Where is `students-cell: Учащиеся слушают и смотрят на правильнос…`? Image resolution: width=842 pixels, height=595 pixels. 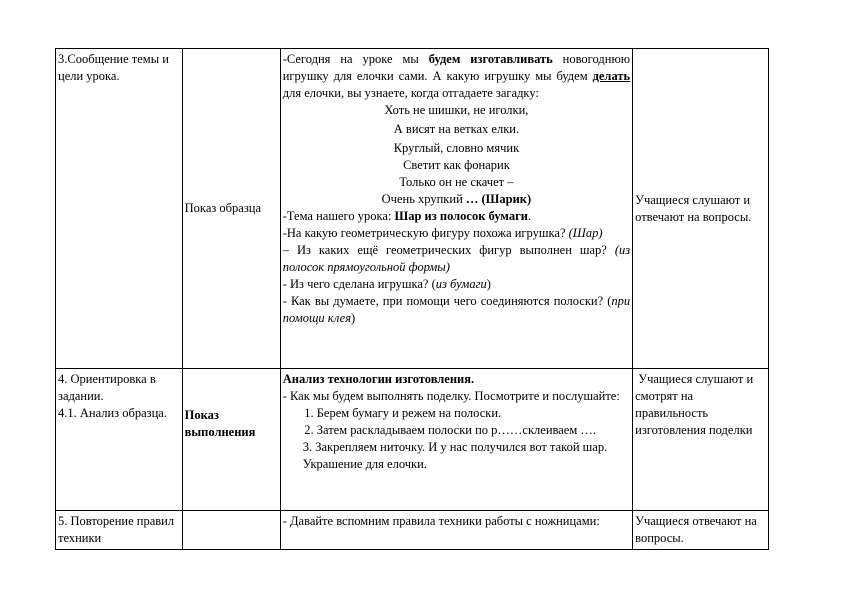 students-cell: Учащиеся слушают и смотрят на правильнос… is located at coordinates (700, 439).